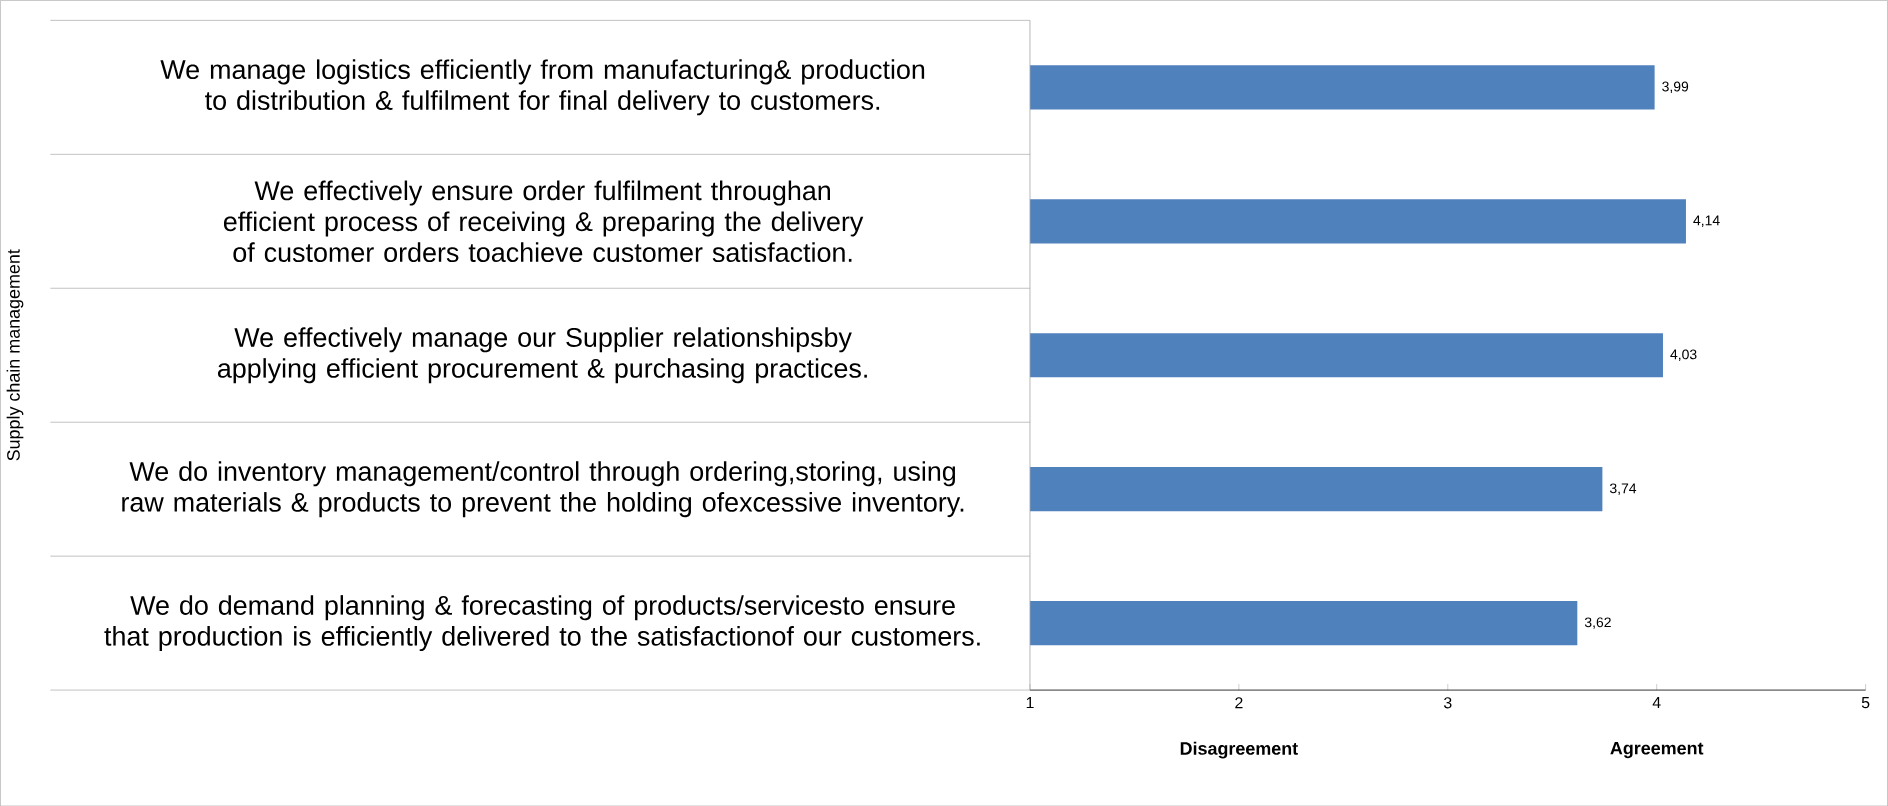  What do you see at coordinates (542, 87) in the screenshot?
I see `y-tick-label: We manage logistics efficiently from manufacturing& production to distribution & fulfilment for final delivery to customers.` at bounding box center [542, 87].